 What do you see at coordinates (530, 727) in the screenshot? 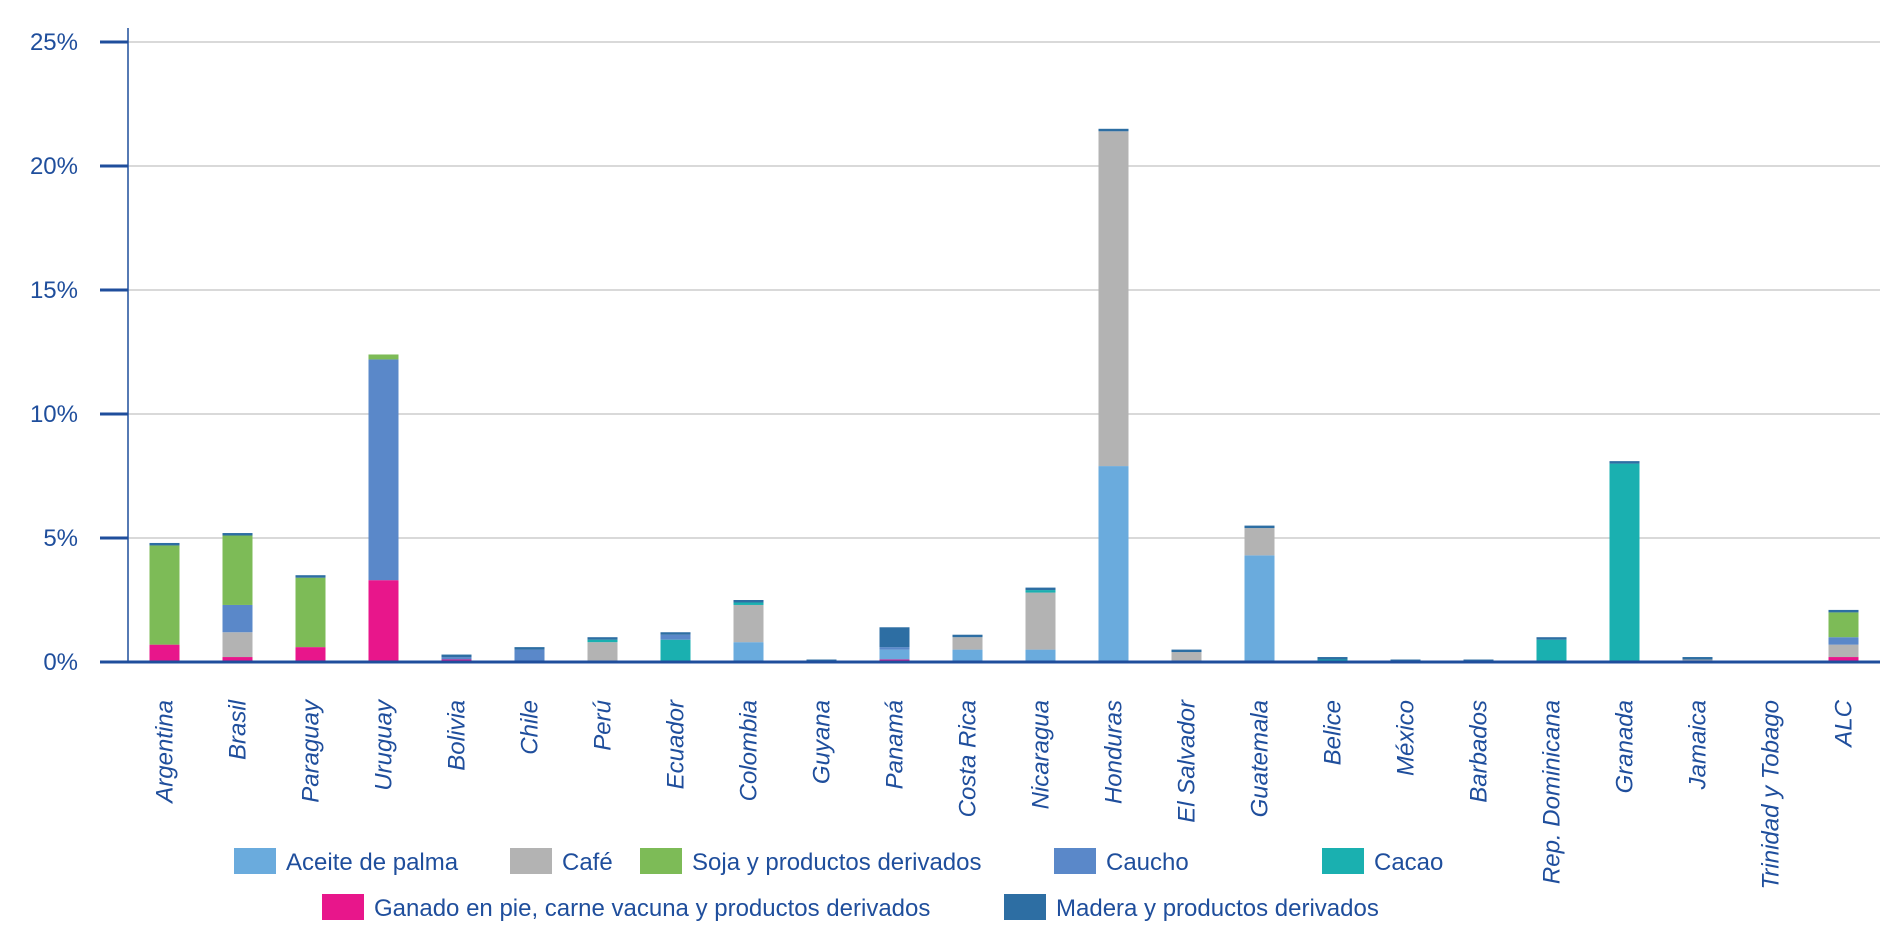
I see `x-tick-label: Chile` at bounding box center [530, 727].